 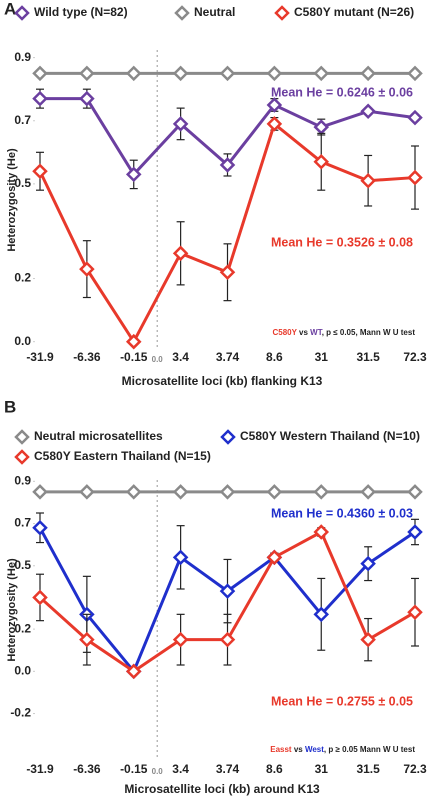 What do you see at coordinates (342, 242) in the screenshot?
I see `mean-annotation: Mean He = 0.3526 ± 0.08` at bounding box center [342, 242].